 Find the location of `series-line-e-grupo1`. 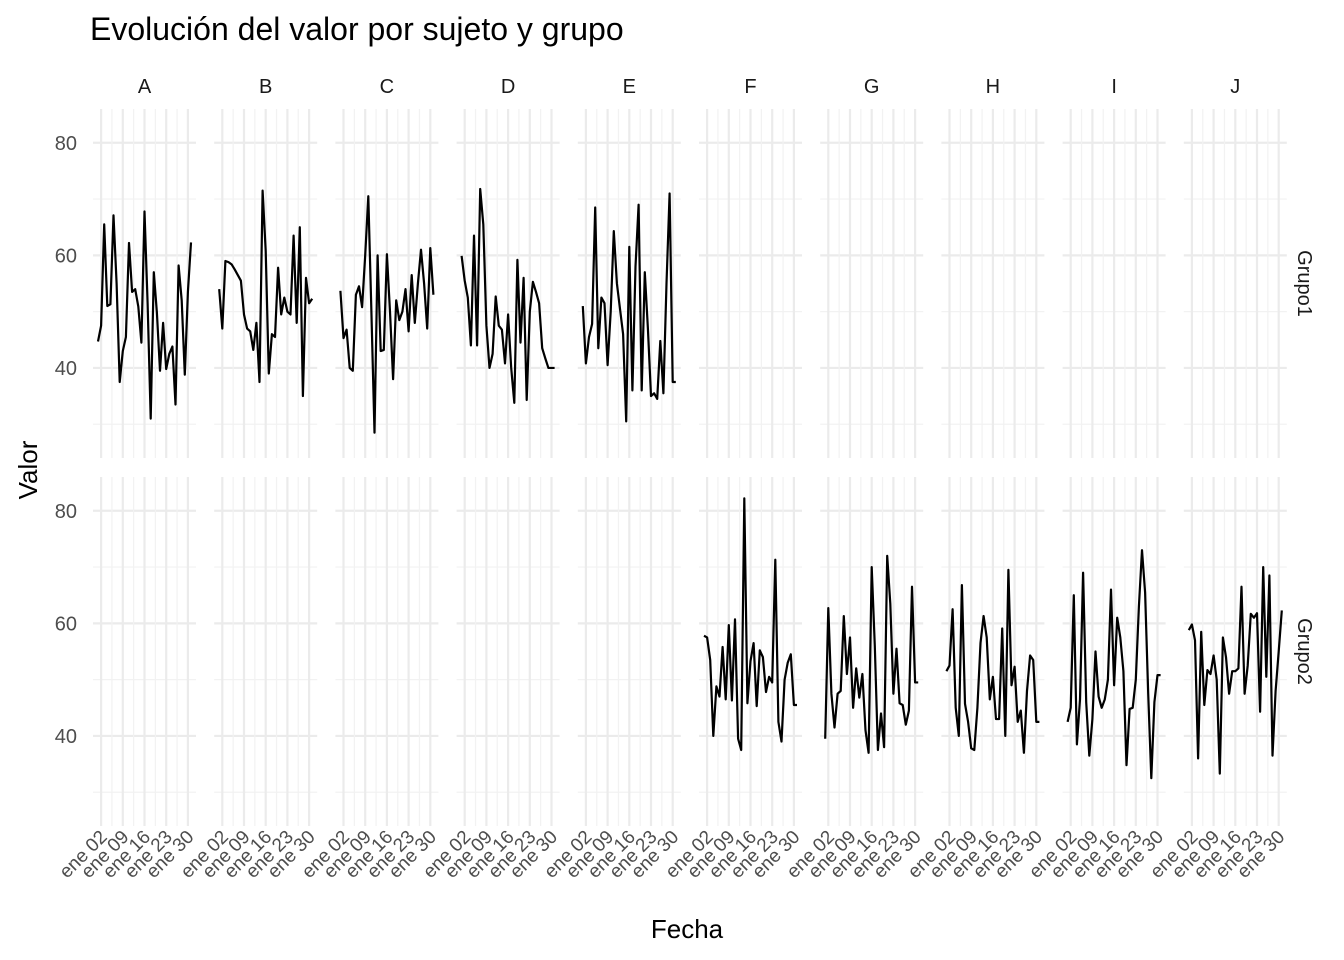

series-line-e-grupo1 is located at coordinates (628, 307).